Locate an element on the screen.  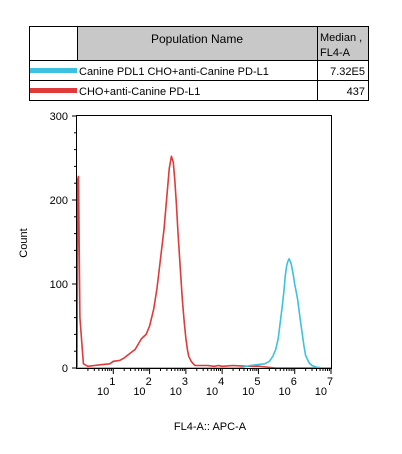
legend-swatch-red is located at coordinates (53, 90).